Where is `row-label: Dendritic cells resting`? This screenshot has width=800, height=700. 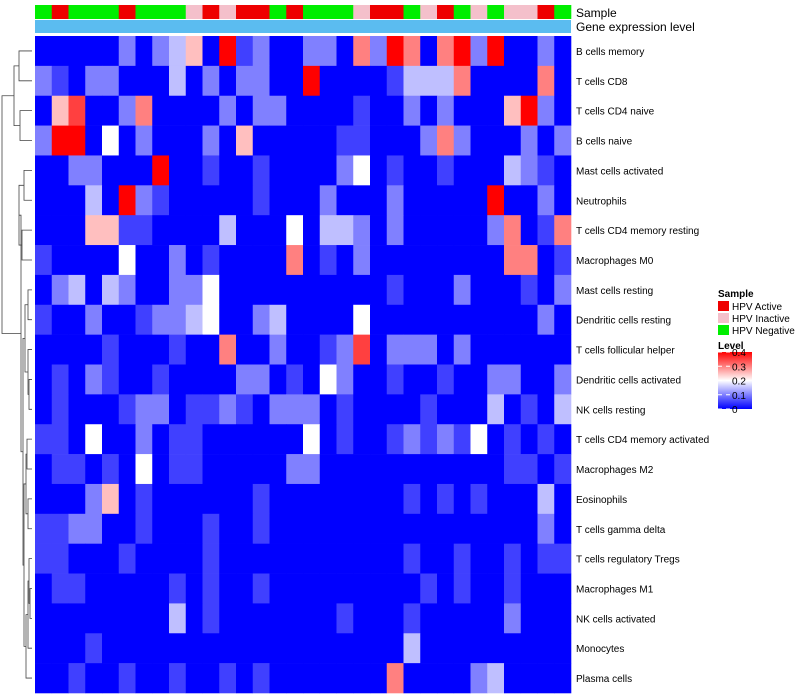 row-label: Dendritic cells resting is located at coordinates (623, 321).